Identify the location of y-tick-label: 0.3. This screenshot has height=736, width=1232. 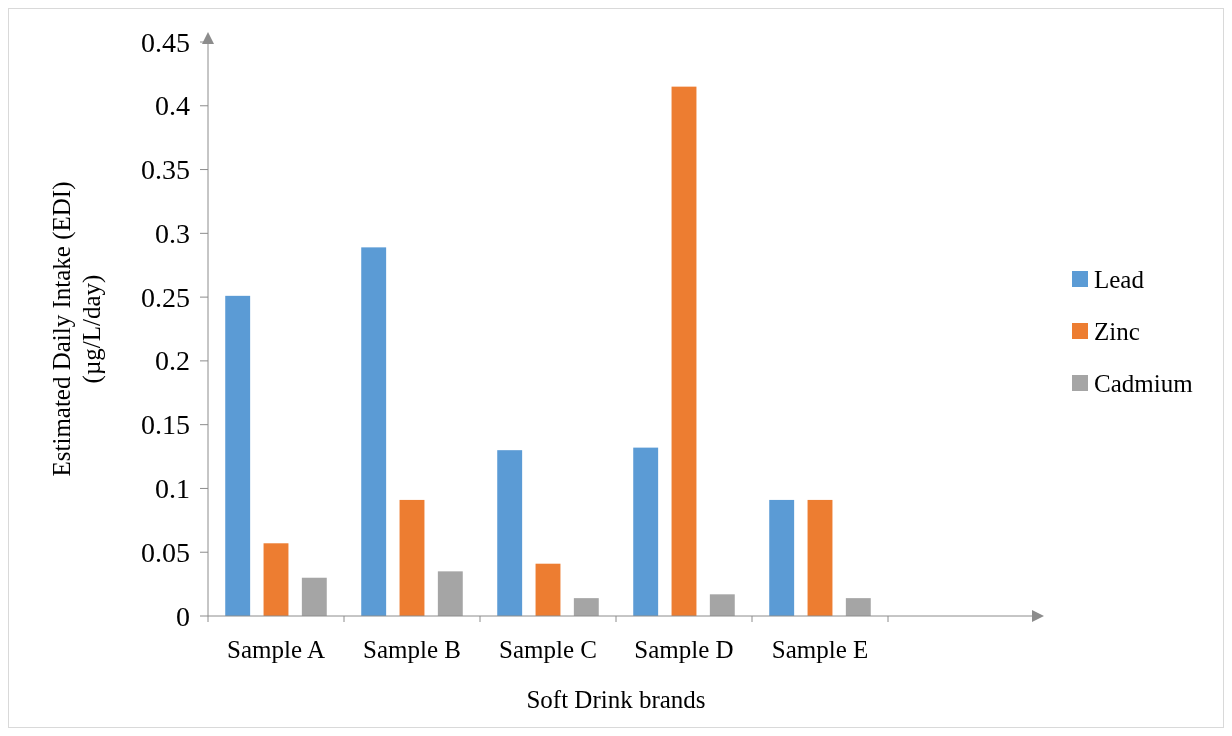
(172, 233).